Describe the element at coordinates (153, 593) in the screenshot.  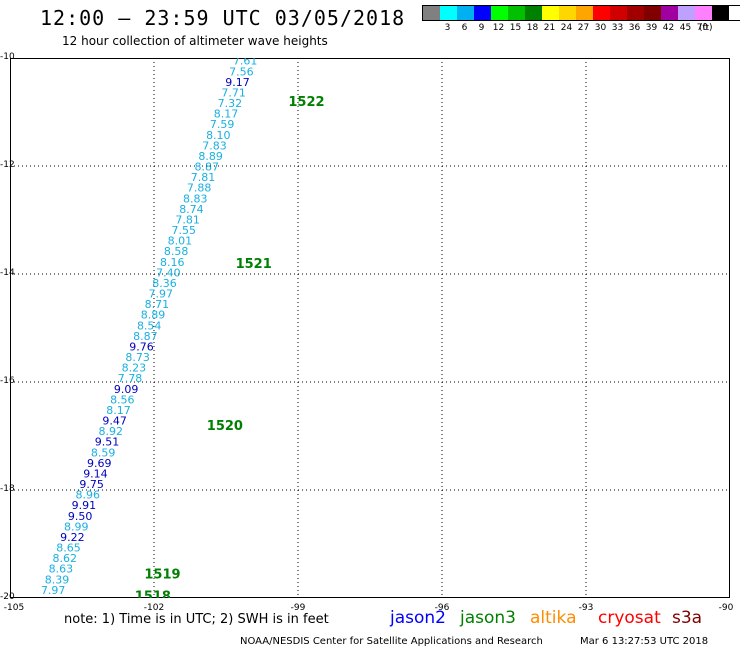
I see `pass-time-label: 1518` at that location.